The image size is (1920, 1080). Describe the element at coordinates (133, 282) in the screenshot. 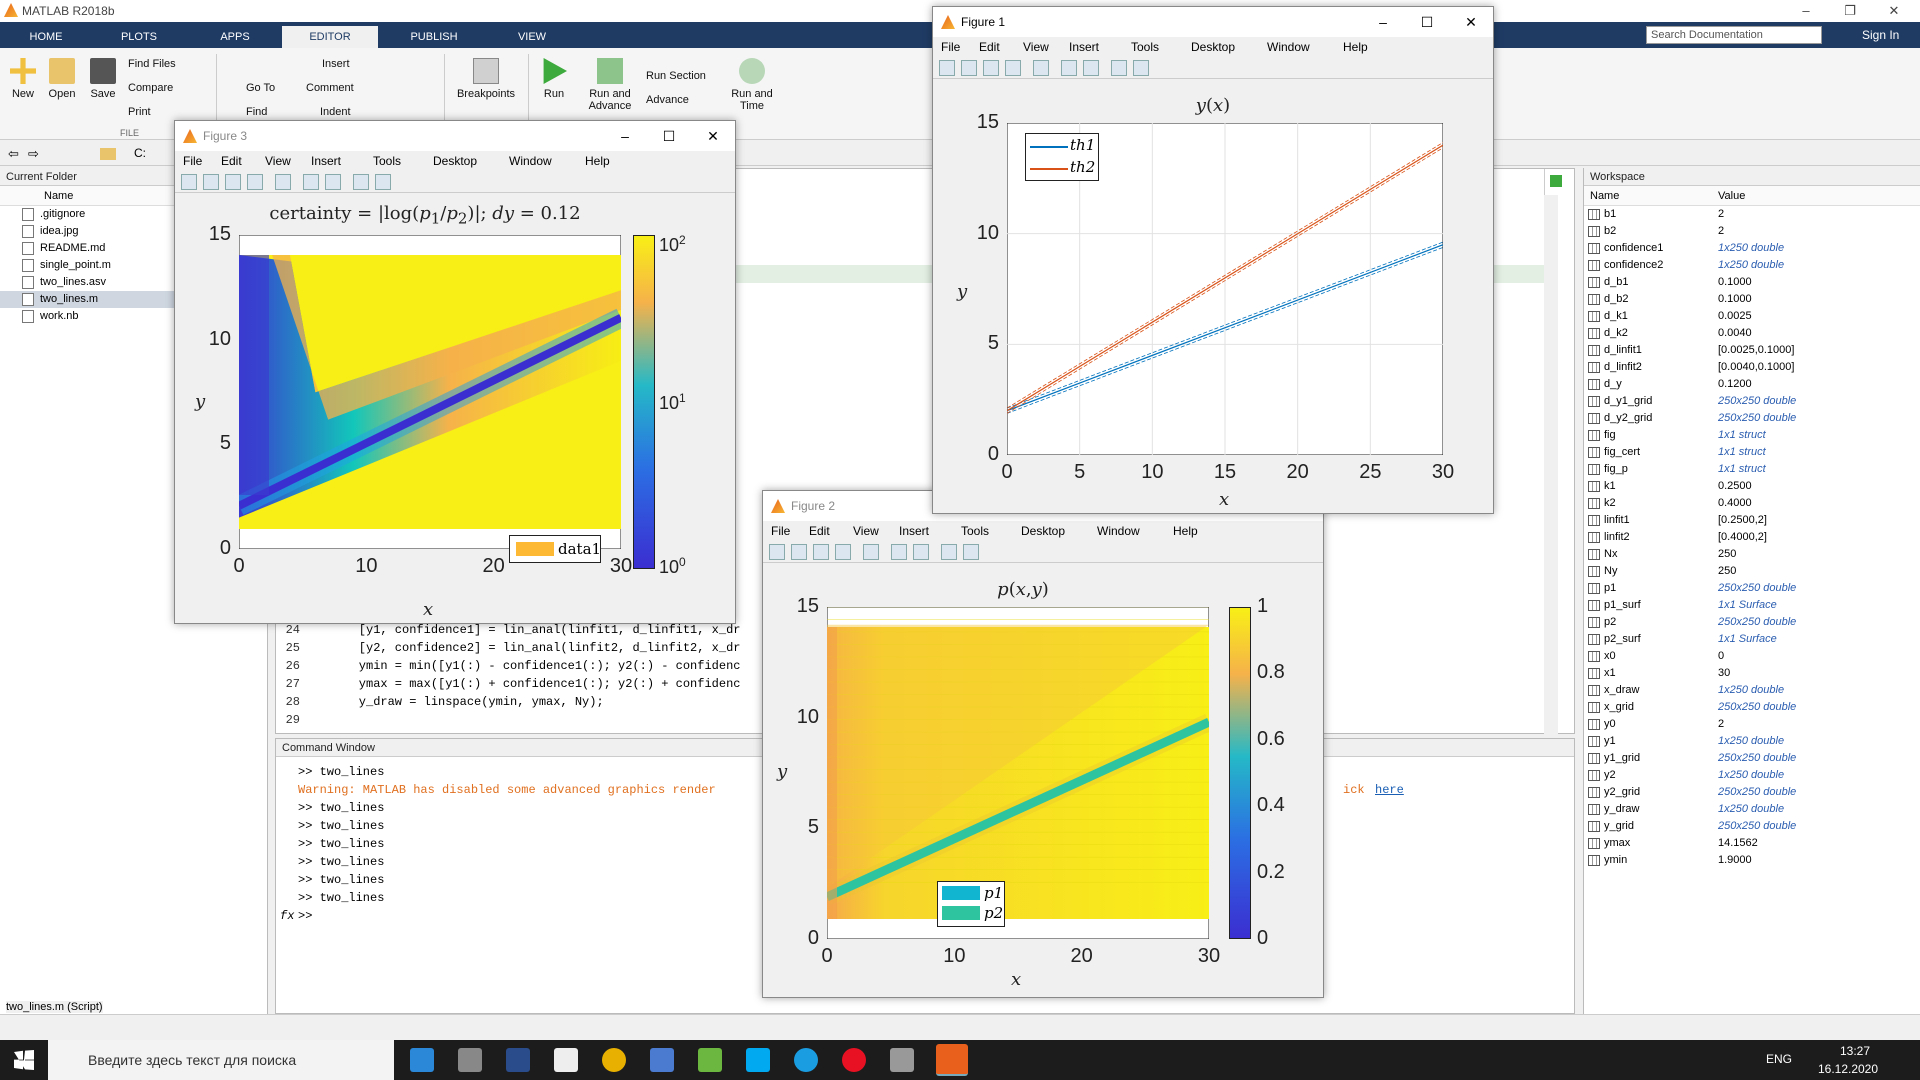

I see `file-item: two_lines.asv` at that location.